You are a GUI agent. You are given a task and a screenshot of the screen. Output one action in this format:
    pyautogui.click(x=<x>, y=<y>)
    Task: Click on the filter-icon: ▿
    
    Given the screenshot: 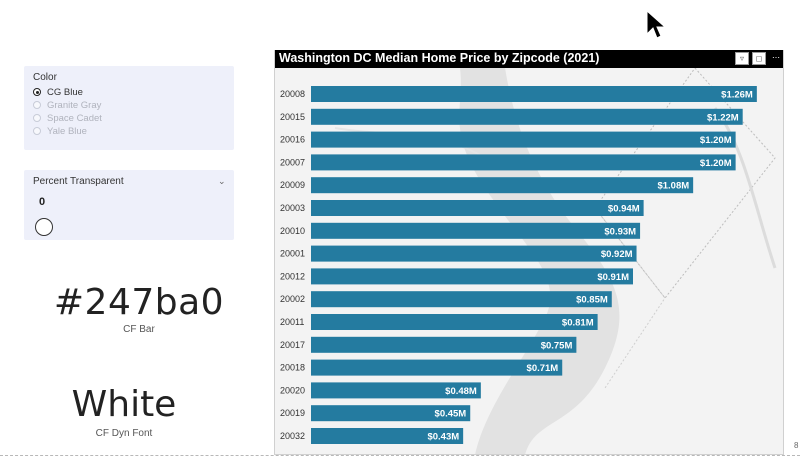 What is the action you would take?
    pyautogui.click(x=742, y=58)
    